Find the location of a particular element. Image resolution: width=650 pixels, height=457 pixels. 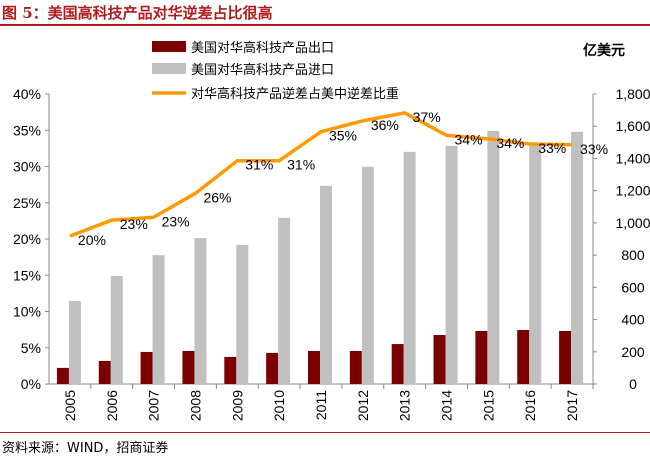

right-tick-label: 1,800 is located at coordinates (632, 94).